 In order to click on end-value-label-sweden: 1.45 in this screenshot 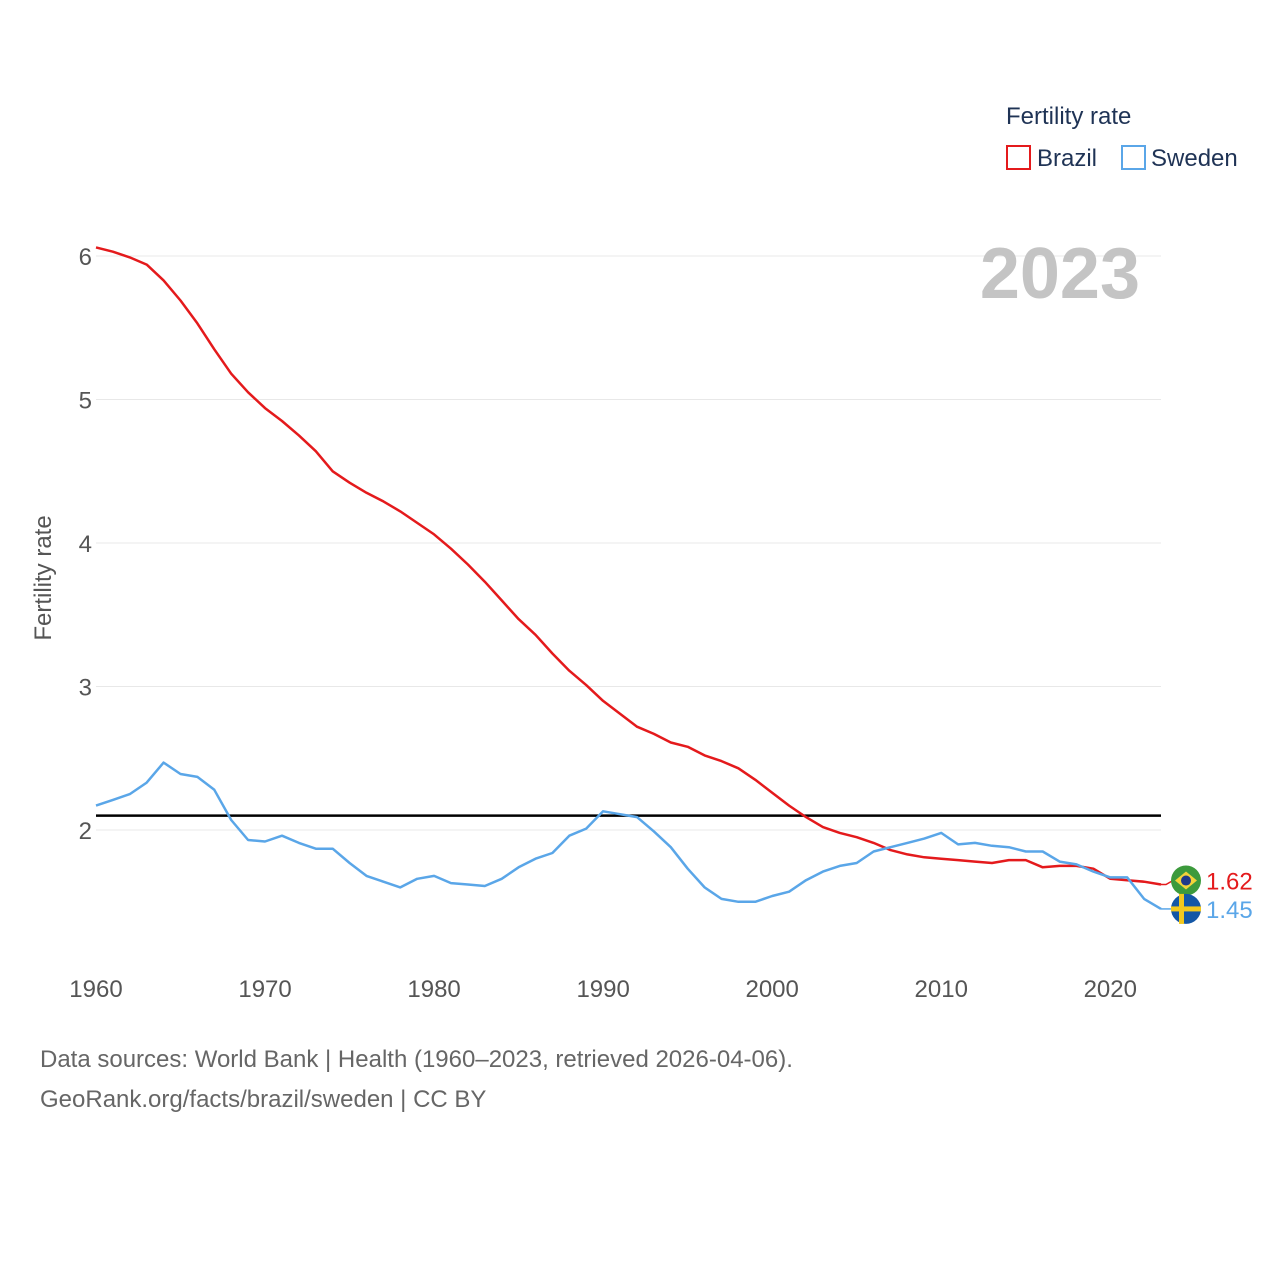, I will do `click(1229, 910)`.